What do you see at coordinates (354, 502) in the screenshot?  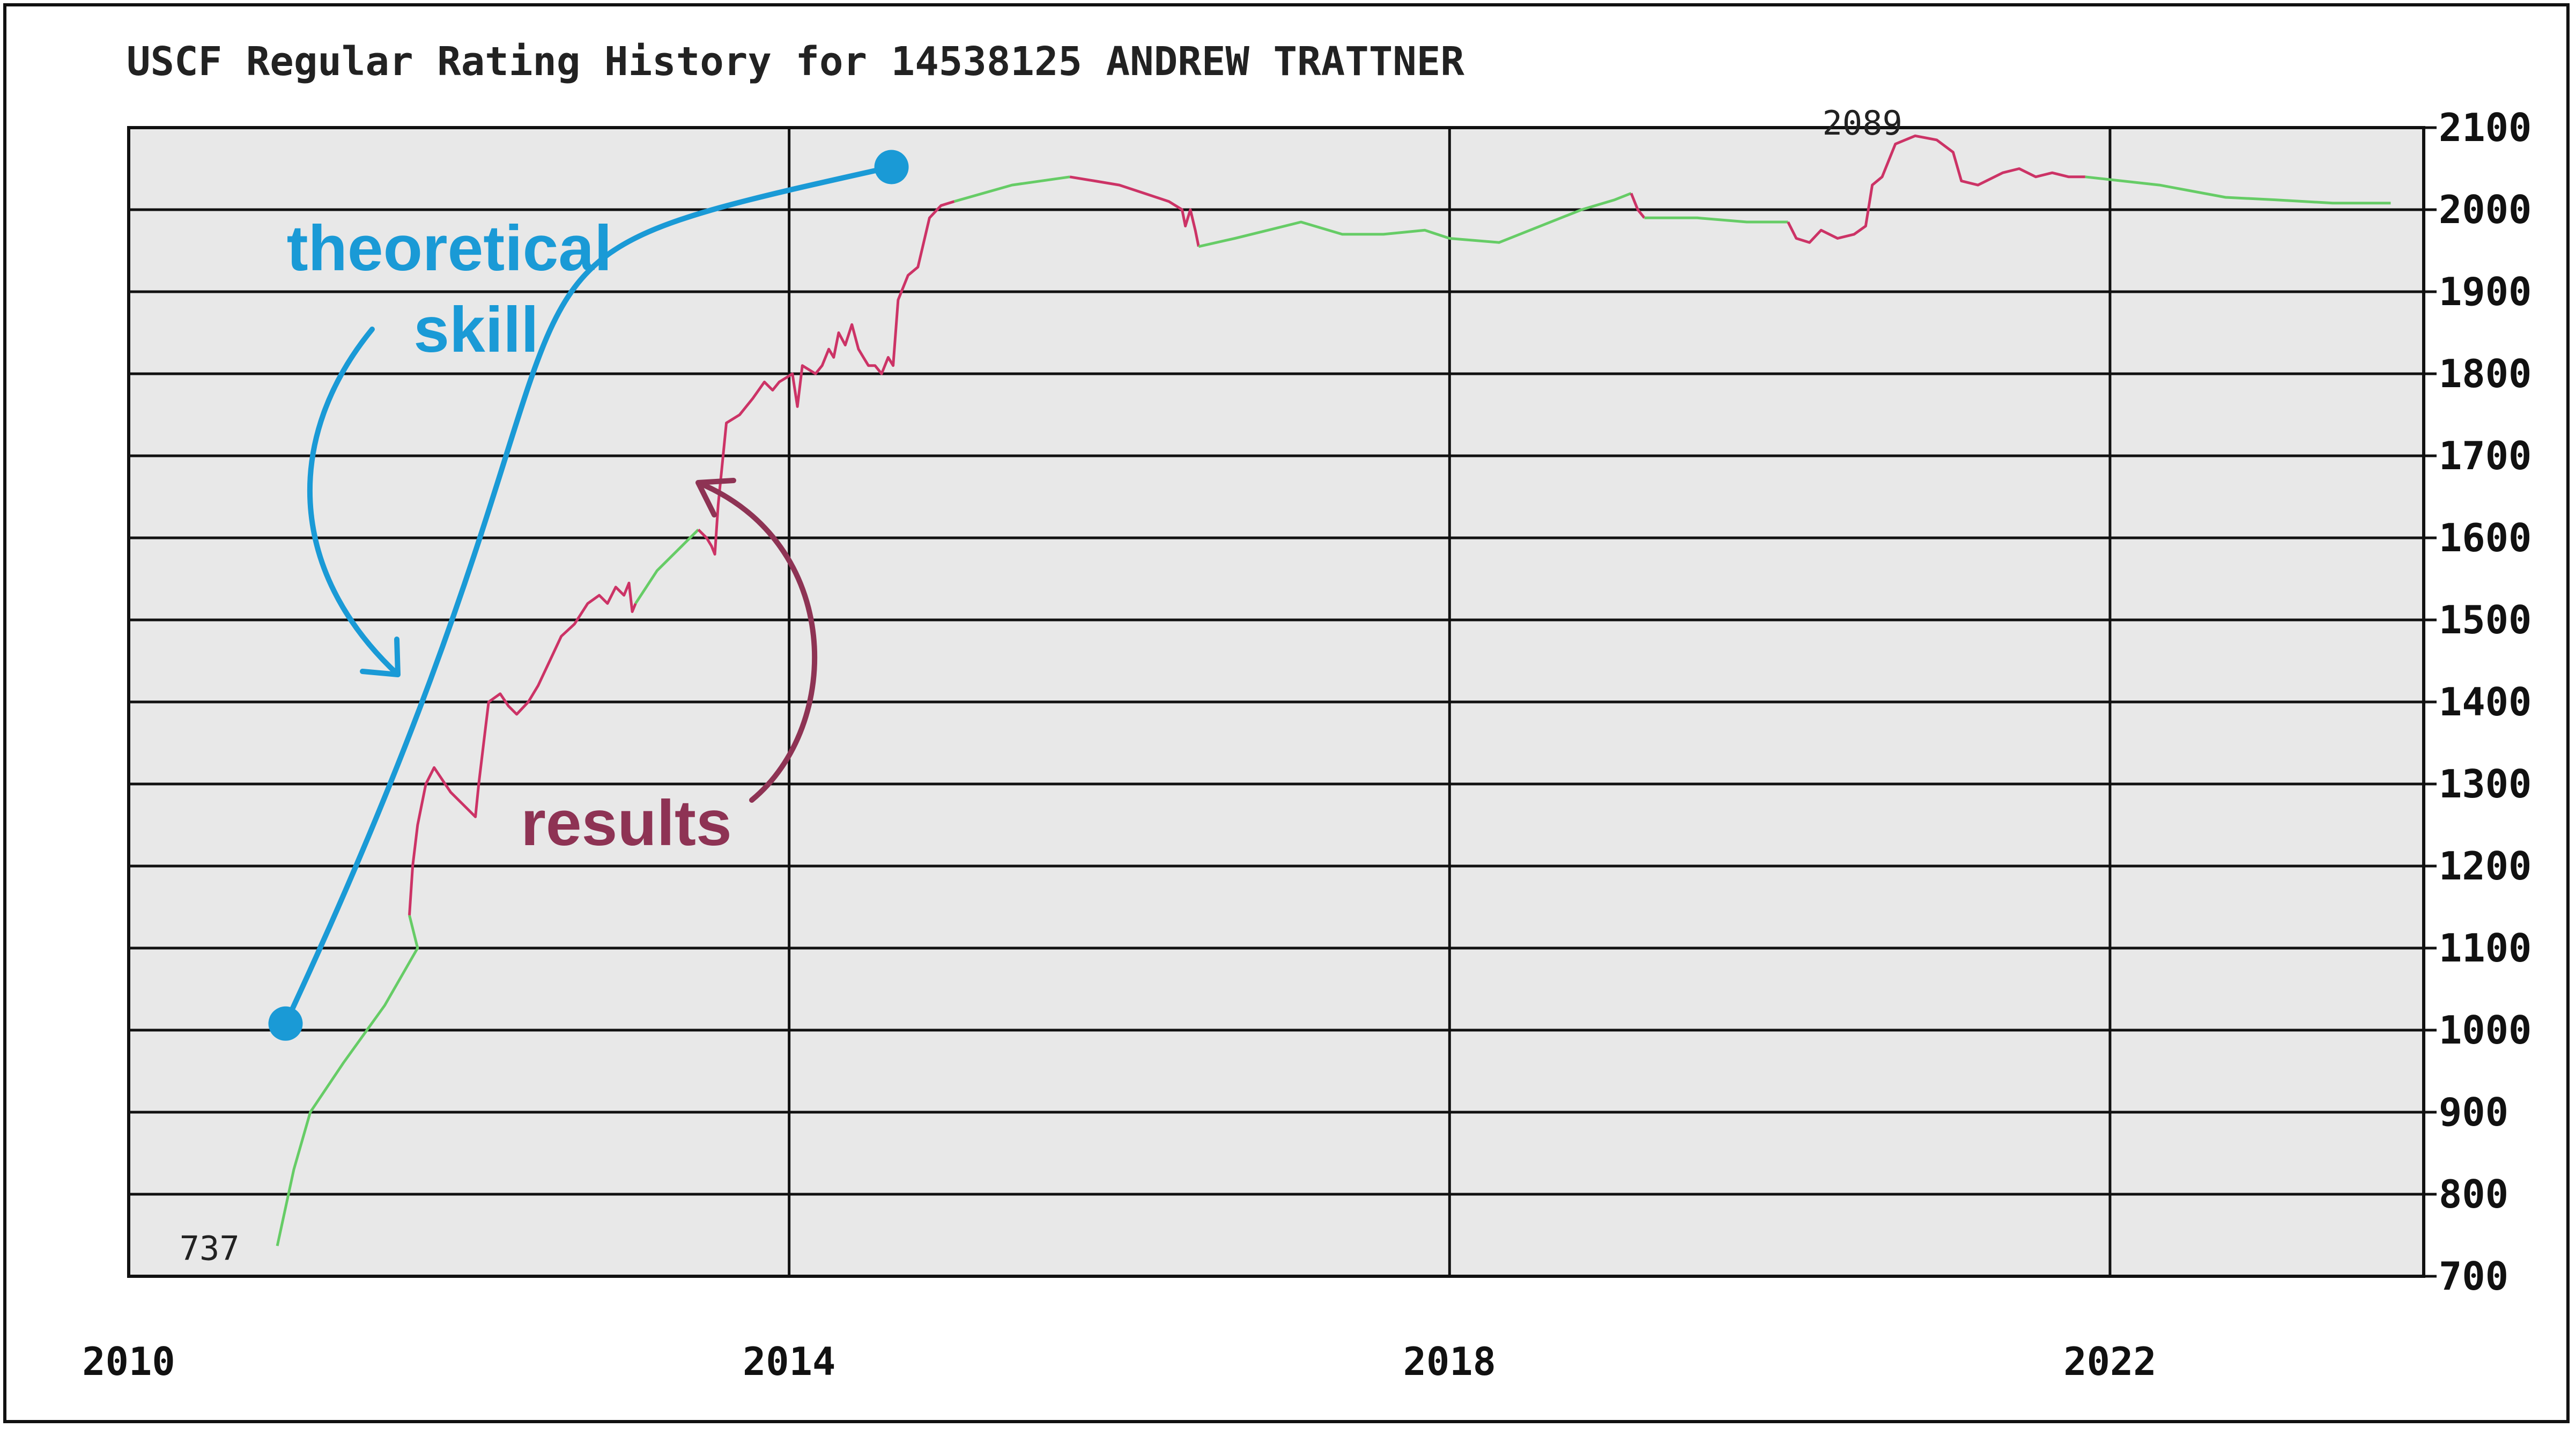 I see `skill-arrow-icon` at bounding box center [354, 502].